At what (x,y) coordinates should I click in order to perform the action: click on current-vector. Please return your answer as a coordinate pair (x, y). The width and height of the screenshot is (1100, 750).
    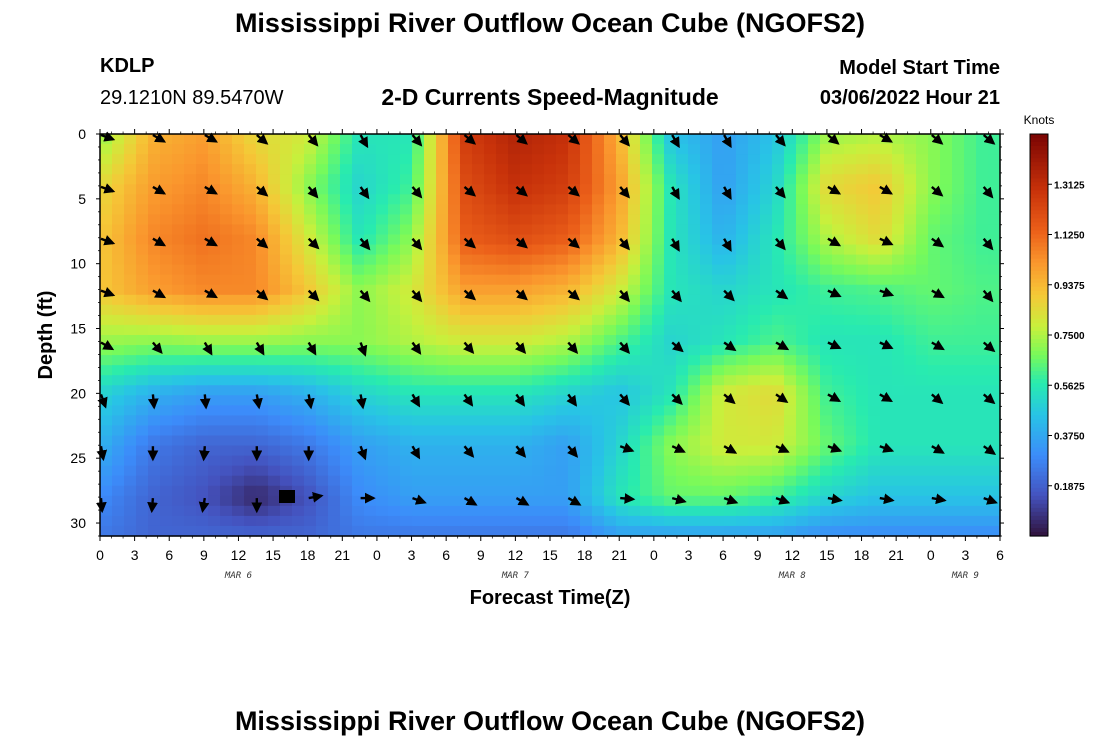
    Looking at the image, I should click on (313, 140).